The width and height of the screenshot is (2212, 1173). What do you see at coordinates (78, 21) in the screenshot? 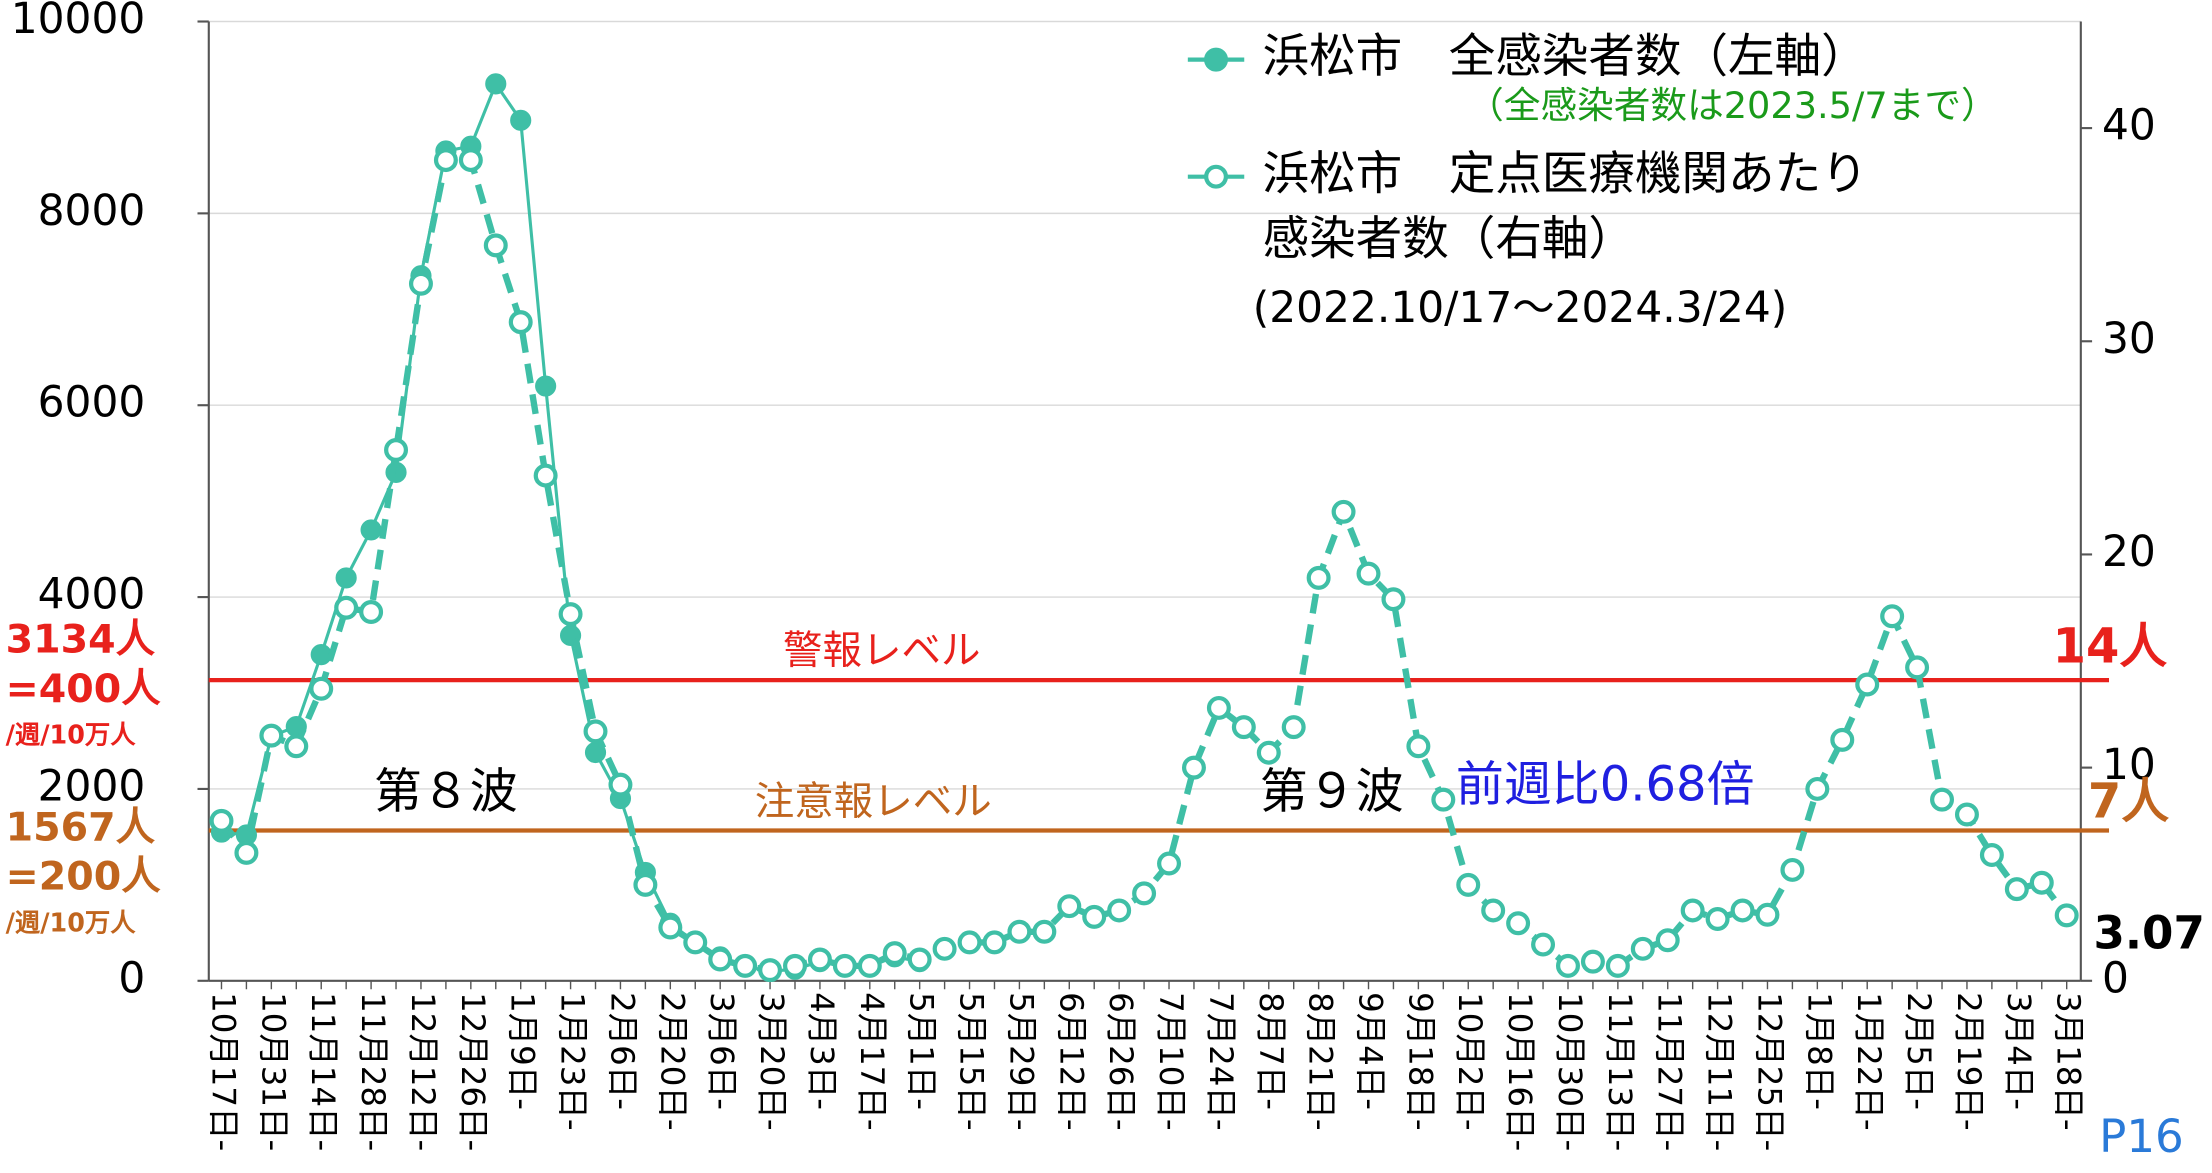
I see `y-tick-label: 10000` at bounding box center [78, 21].